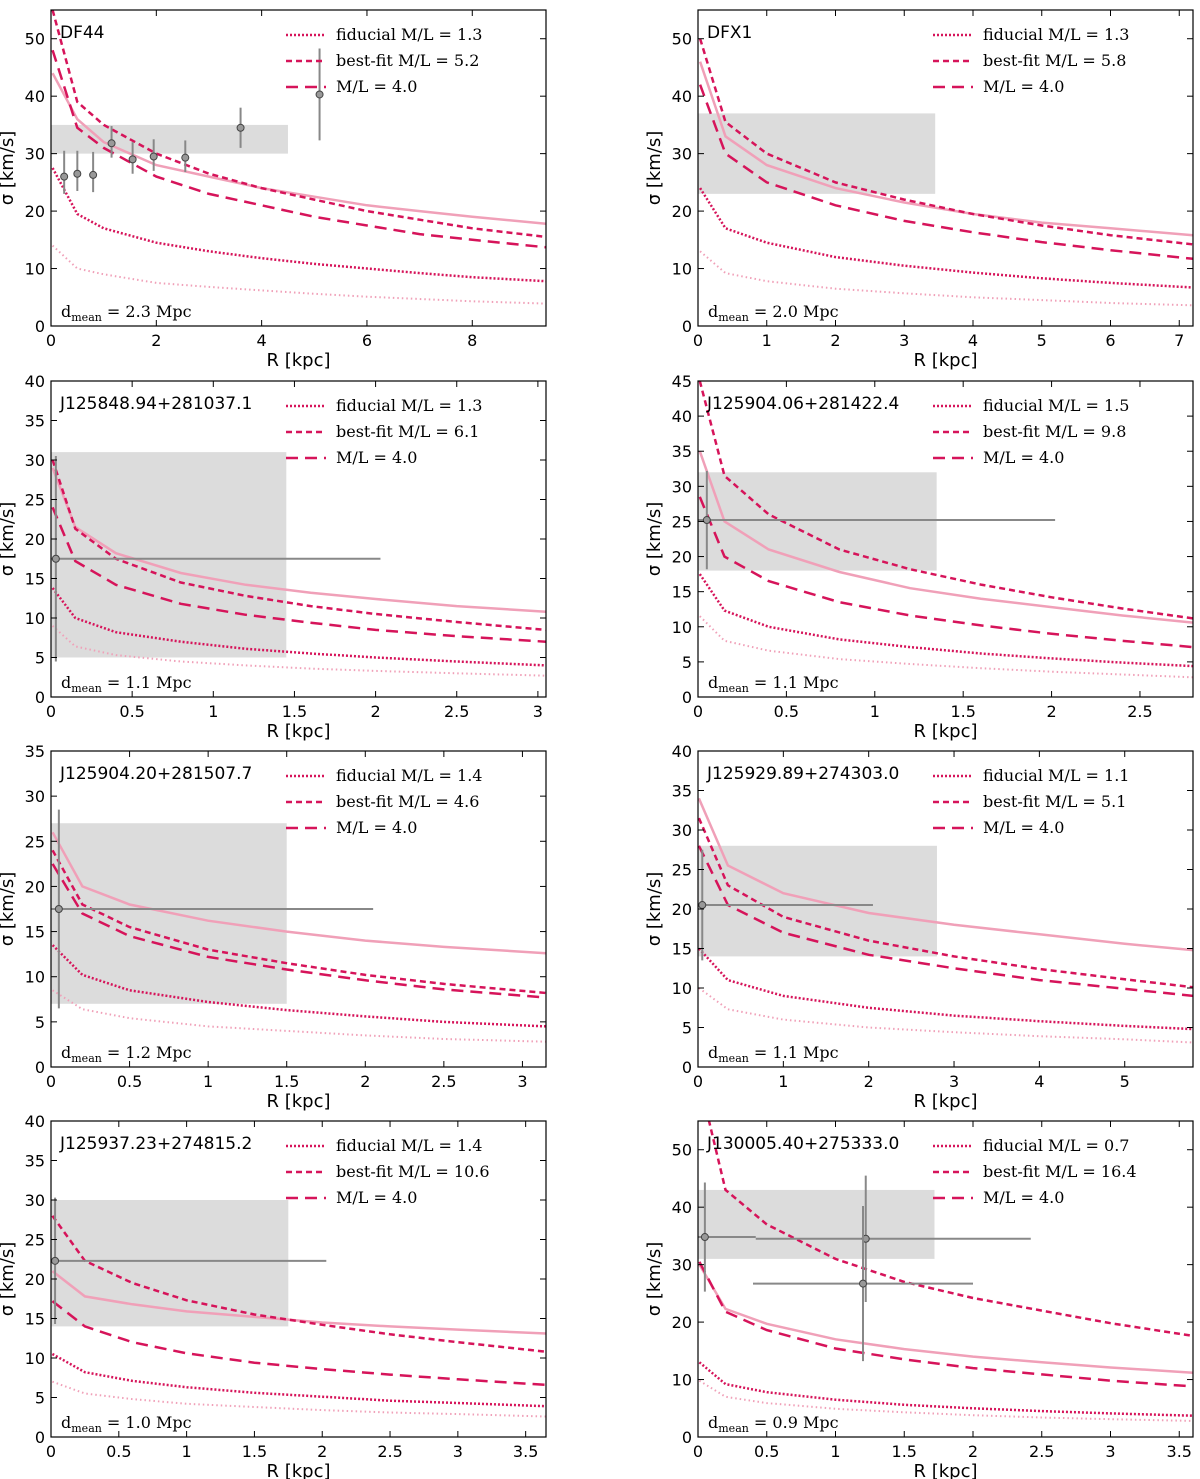  What do you see at coordinates (407, 801) in the screenshot?
I see `legend-label: best-fit M/L = 4.6` at bounding box center [407, 801].